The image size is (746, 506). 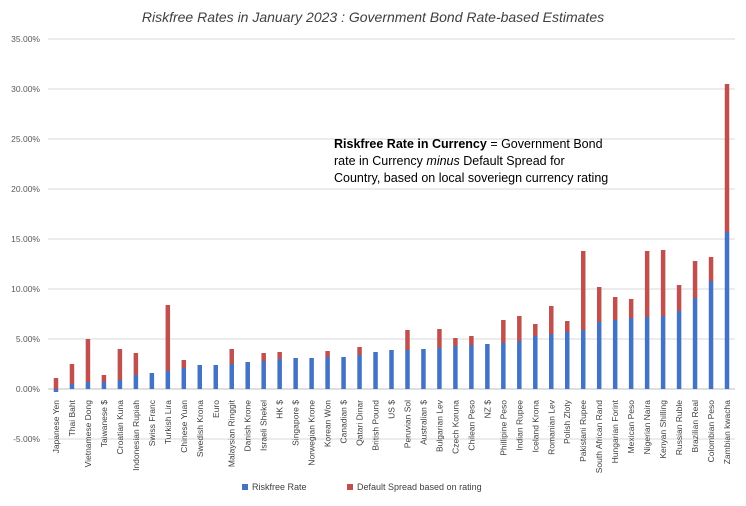 What do you see at coordinates (535, 426) in the screenshot?
I see `x-category-label: Iceland Krona` at bounding box center [535, 426].